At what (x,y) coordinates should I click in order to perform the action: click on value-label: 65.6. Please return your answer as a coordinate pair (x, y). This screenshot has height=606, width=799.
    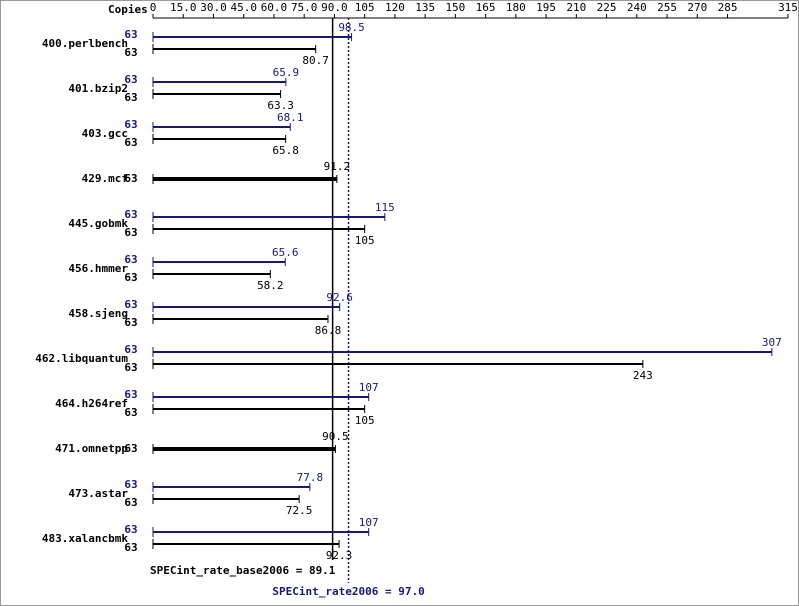
    Looking at the image, I should click on (285, 252).